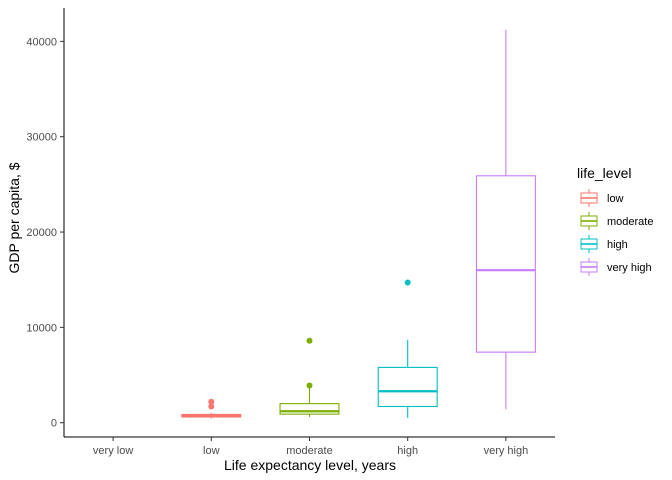 This screenshot has height=480, width=672. I want to click on y-tick-label: 0, so click(54, 424).